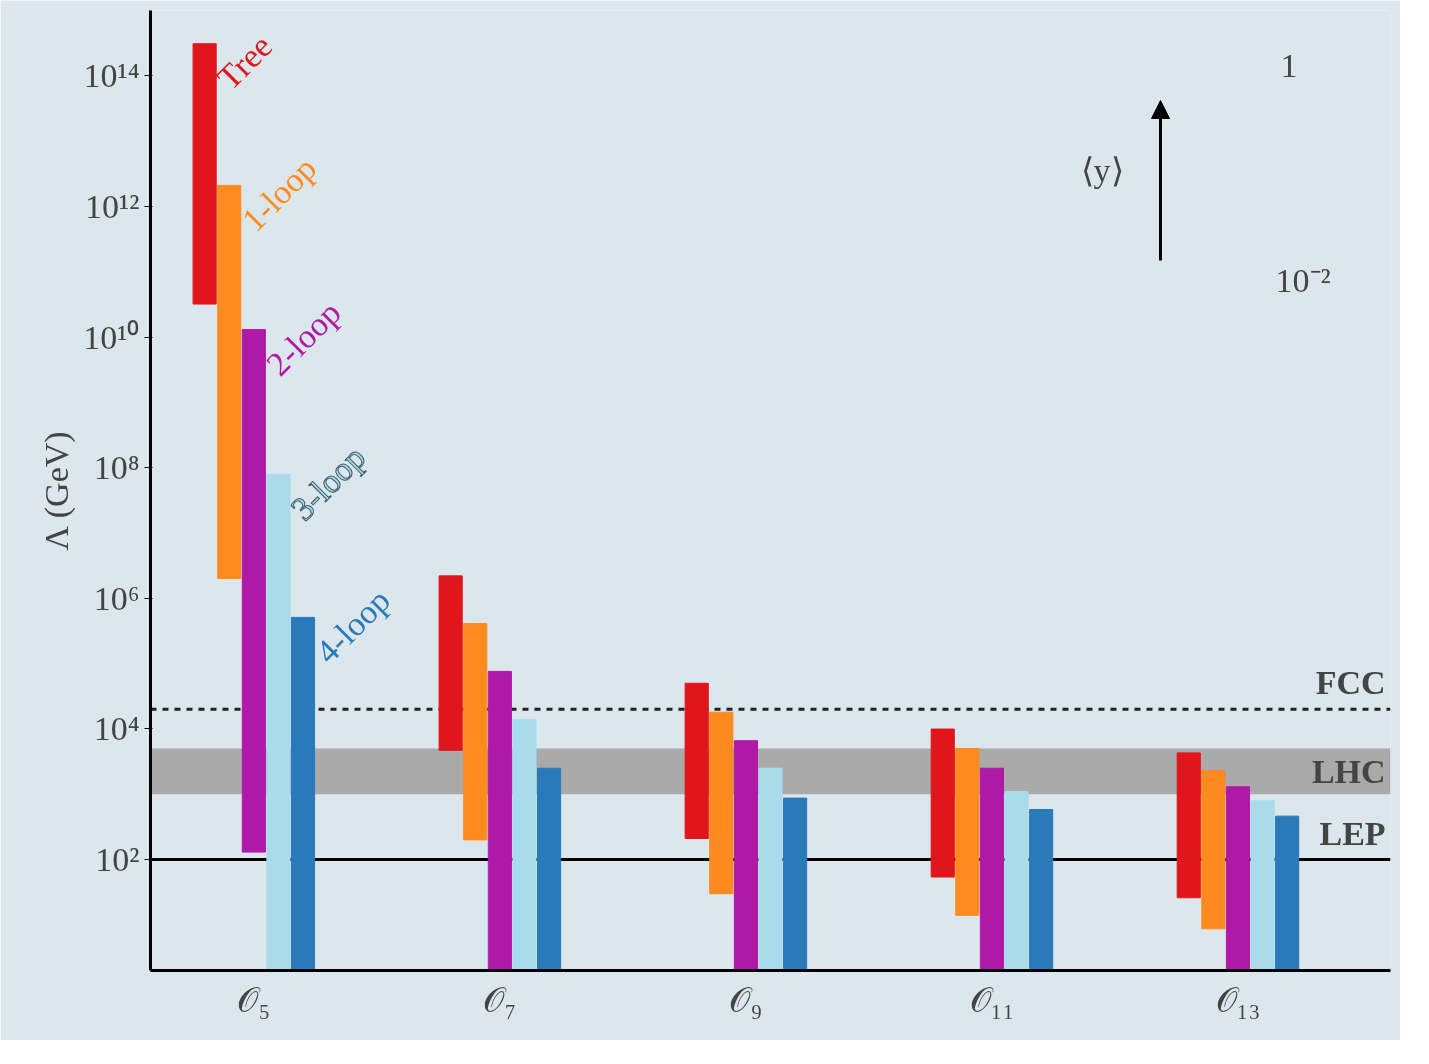 The width and height of the screenshot is (1429, 1064). Describe the element at coordinates (992, 1000) in the screenshot. I see `x-tick-label: 𝒪₁₁` at that location.